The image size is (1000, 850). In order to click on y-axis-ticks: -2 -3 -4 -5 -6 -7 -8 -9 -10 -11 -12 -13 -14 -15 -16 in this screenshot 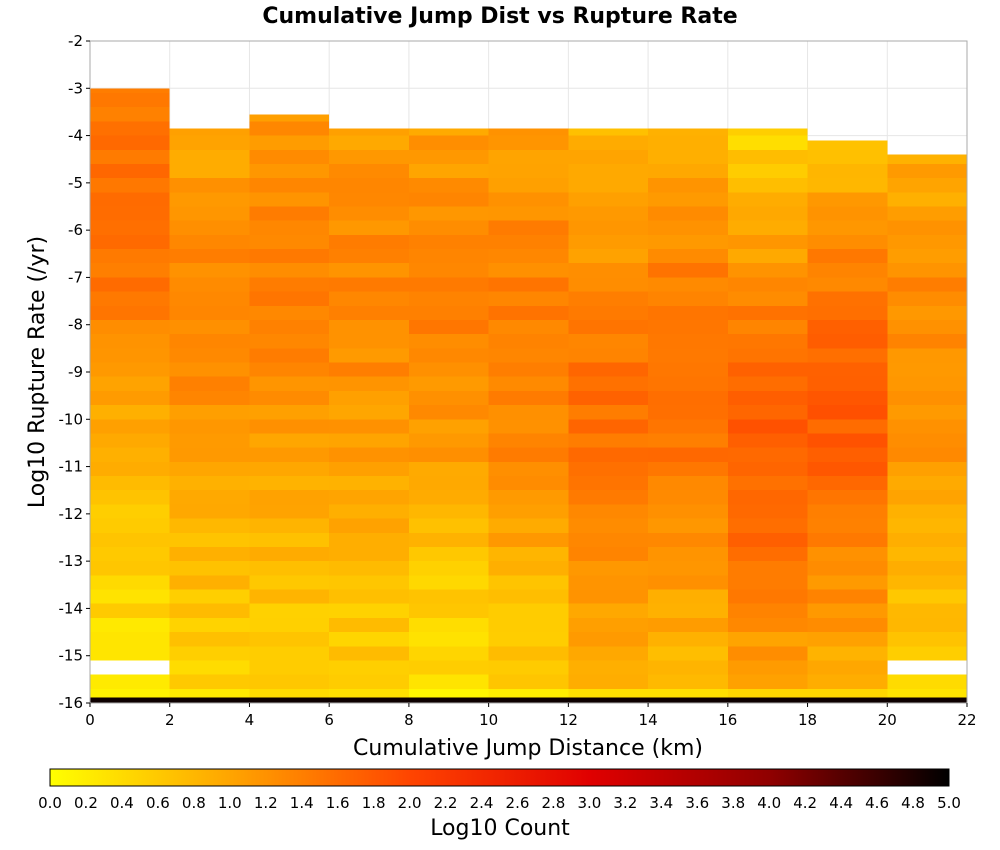, I will do `click(74, 372)`.